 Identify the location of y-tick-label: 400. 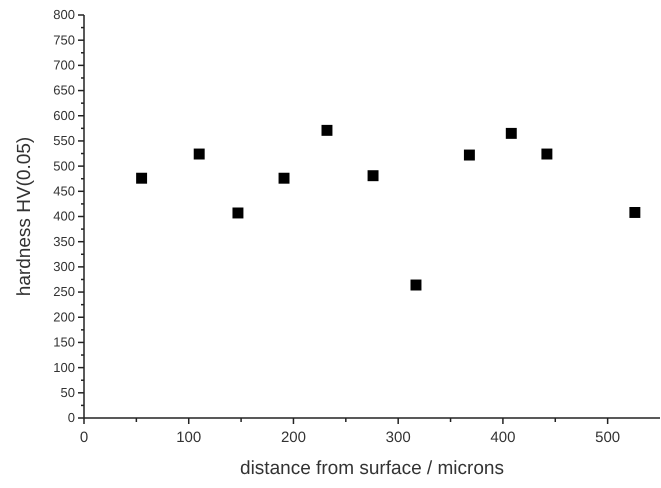
(64, 216).